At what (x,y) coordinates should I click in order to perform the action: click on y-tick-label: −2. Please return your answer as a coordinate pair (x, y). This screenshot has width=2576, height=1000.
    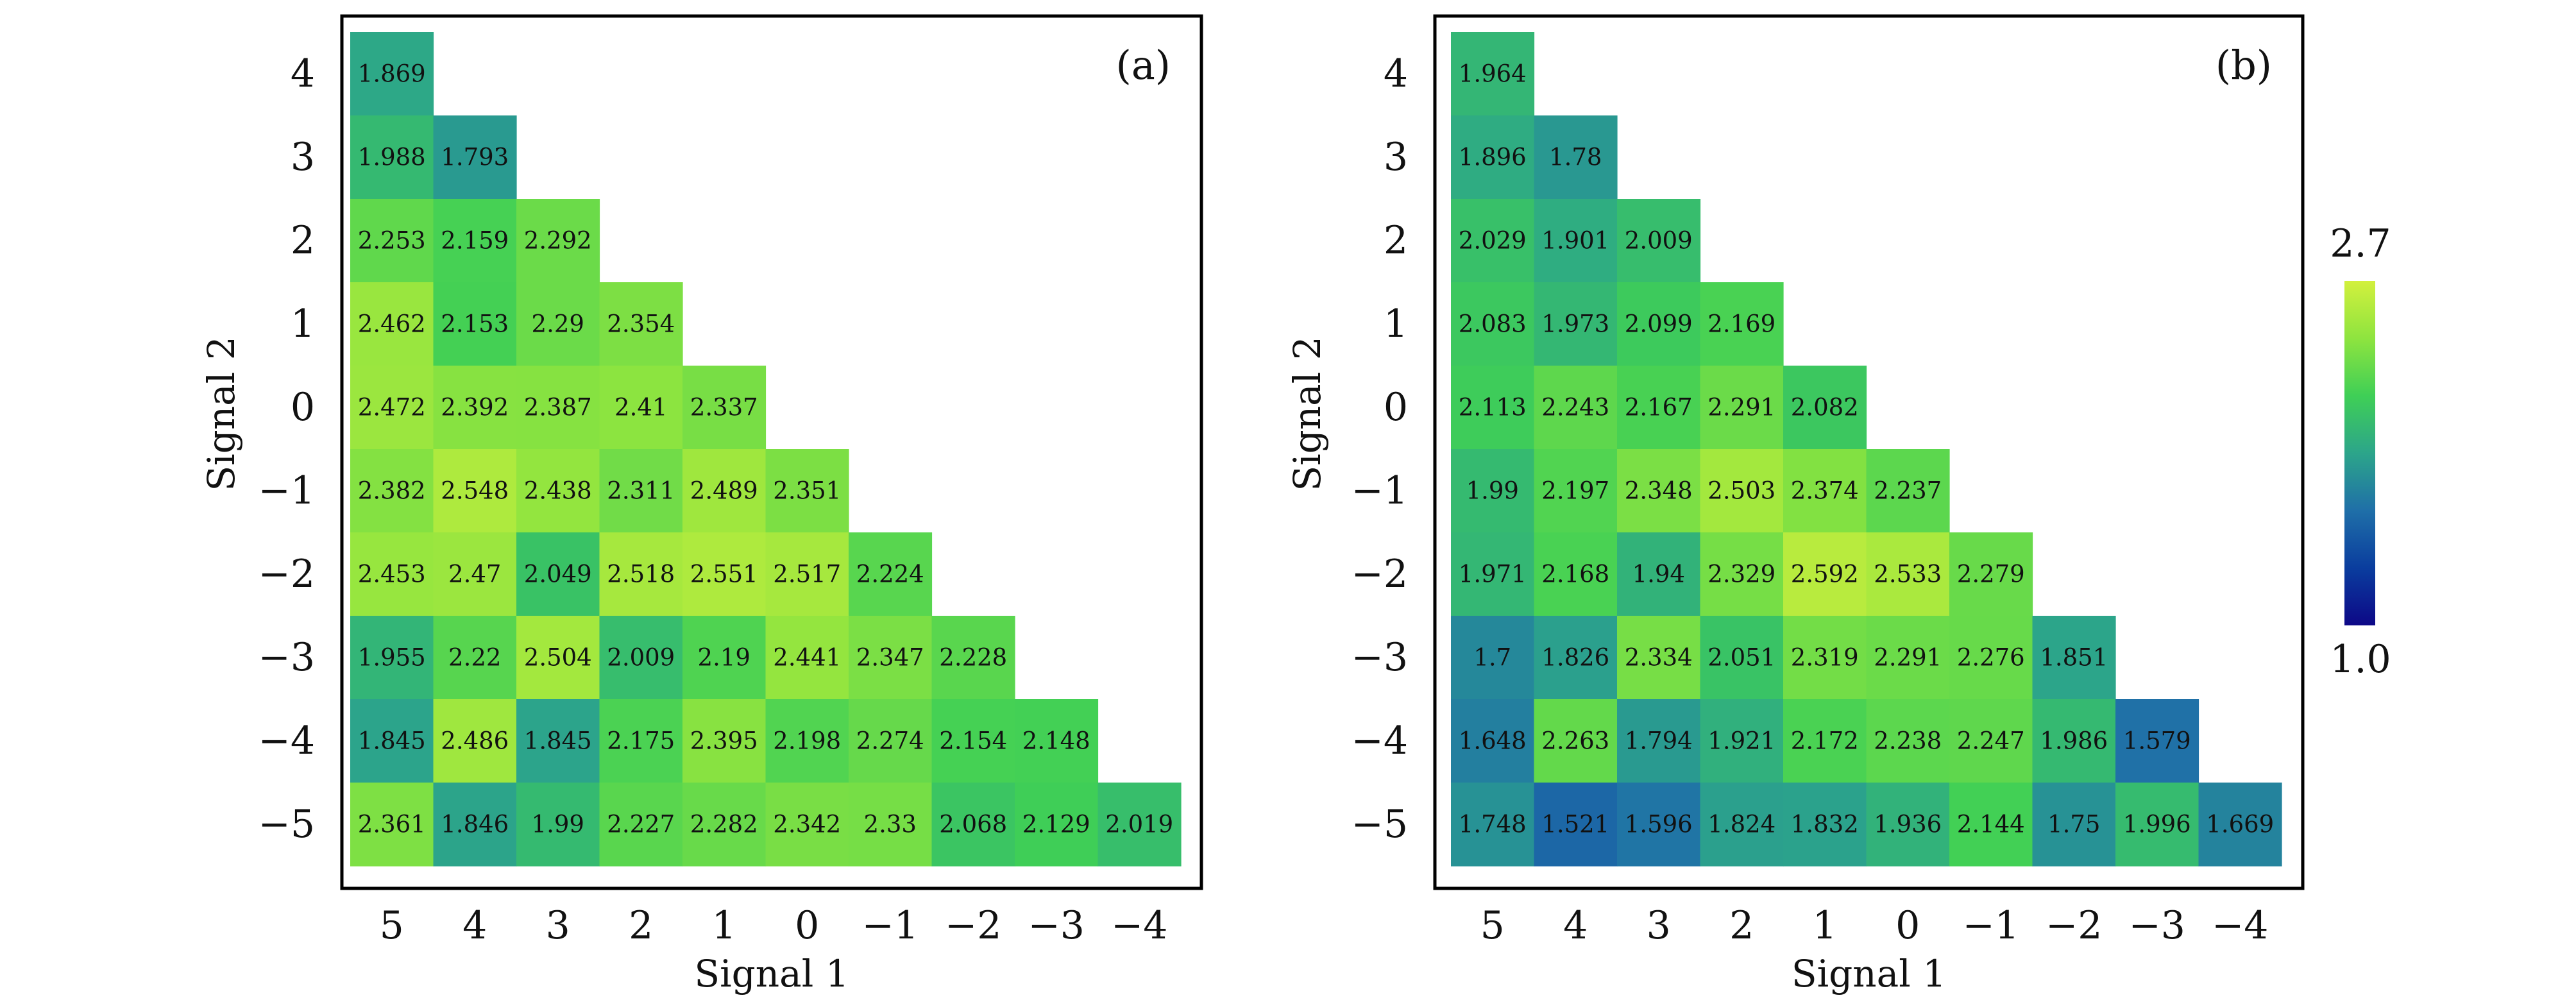
    Looking at the image, I should click on (286, 574).